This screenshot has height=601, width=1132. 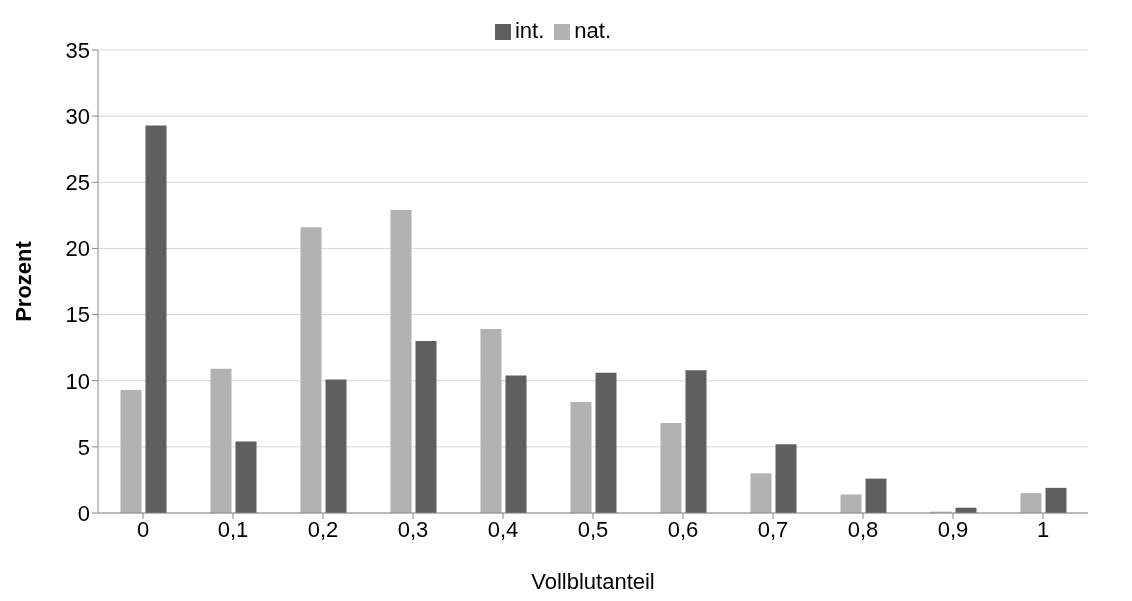 What do you see at coordinates (413, 529) in the screenshot?
I see `x-tick-label: 0,3` at bounding box center [413, 529].